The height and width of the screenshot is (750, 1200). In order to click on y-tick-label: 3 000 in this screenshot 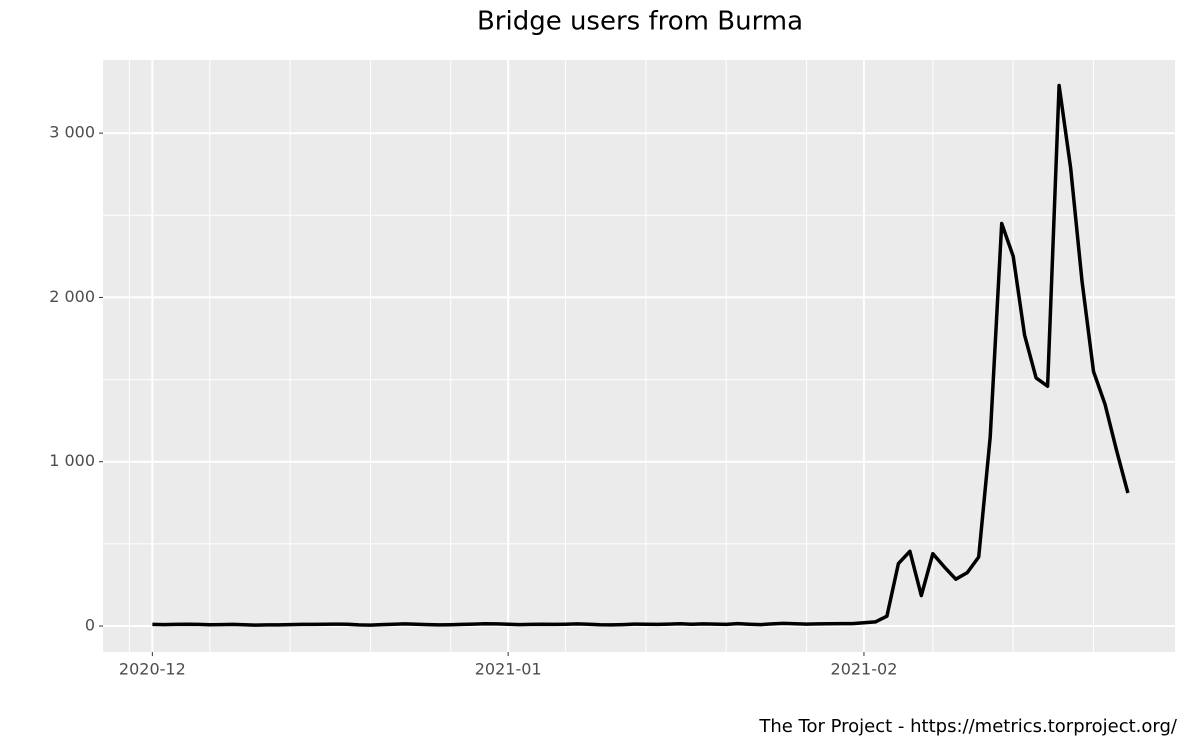, I will do `click(72, 132)`.